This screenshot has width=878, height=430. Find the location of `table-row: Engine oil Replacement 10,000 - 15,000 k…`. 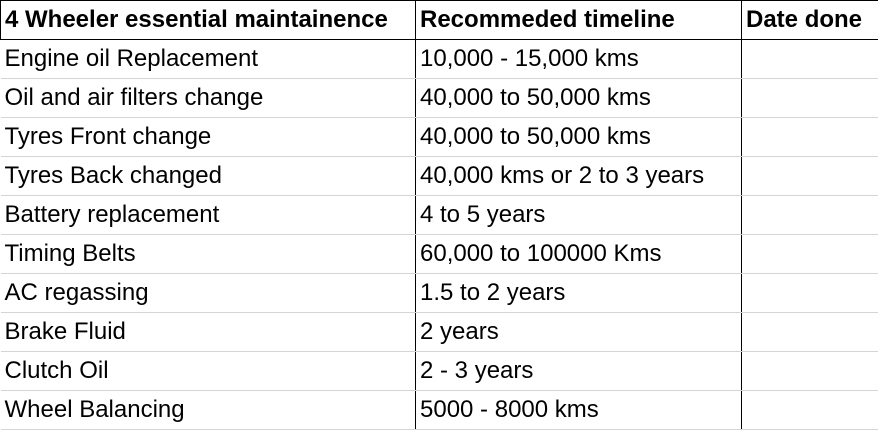

table-row: Engine oil Replacement 10,000 - 15,000 k… is located at coordinates (439, 59).